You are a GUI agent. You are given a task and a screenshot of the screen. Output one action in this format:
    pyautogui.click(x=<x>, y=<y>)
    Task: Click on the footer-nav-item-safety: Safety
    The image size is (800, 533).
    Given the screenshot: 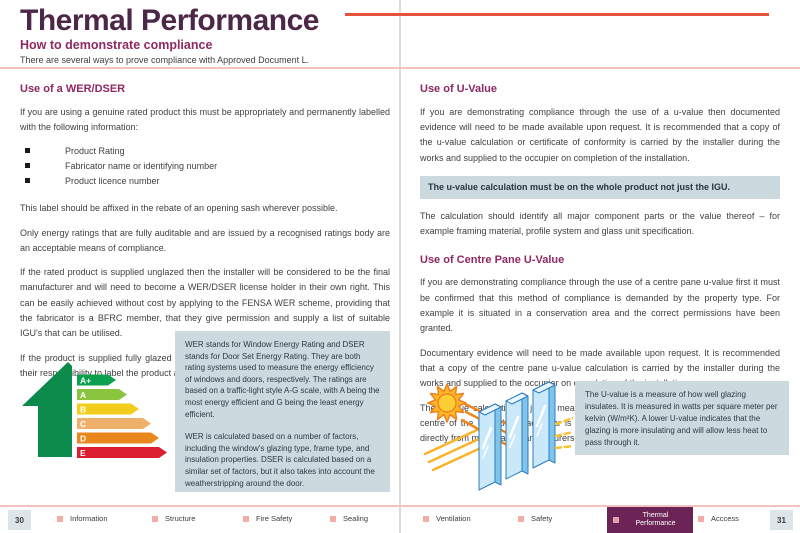 What is the action you would take?
    pyautogui.click(x=535, y=518)
    